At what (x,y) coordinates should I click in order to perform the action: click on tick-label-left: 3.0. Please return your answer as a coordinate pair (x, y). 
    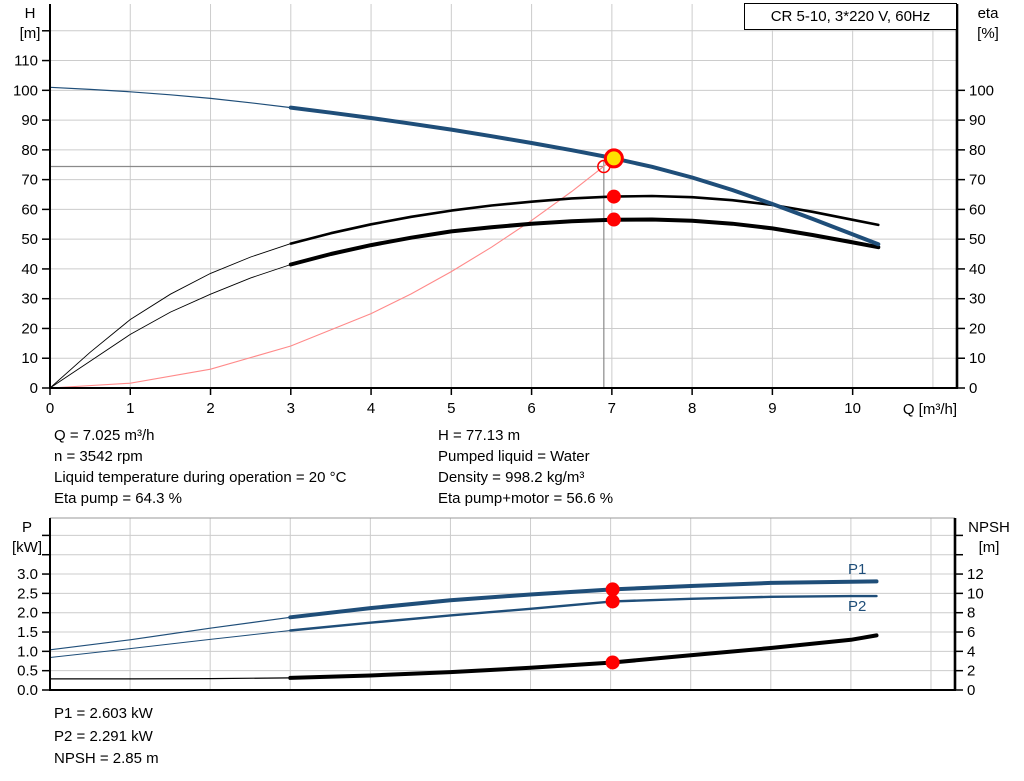
    Looking at the image, I should click on (27, 574).